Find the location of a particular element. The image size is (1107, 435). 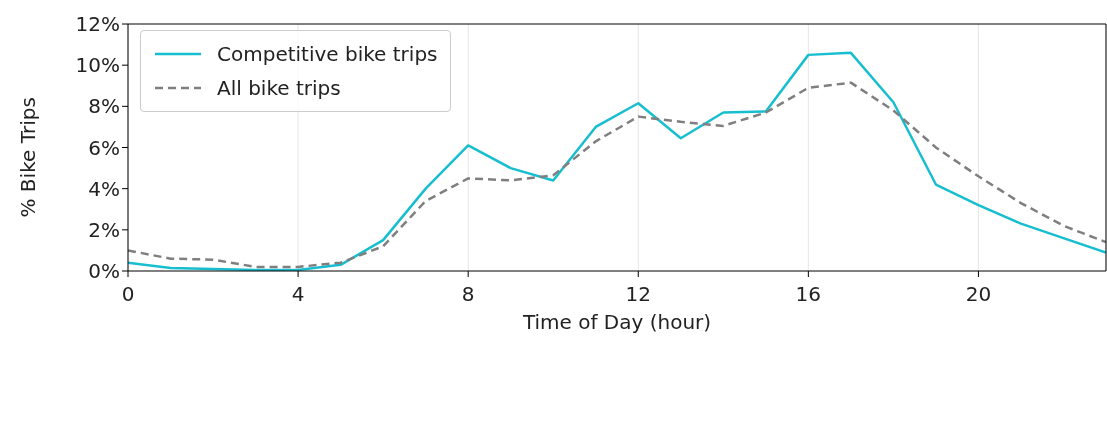

y-axis-title: % Bike Trips is located at coordinates (28, 157).